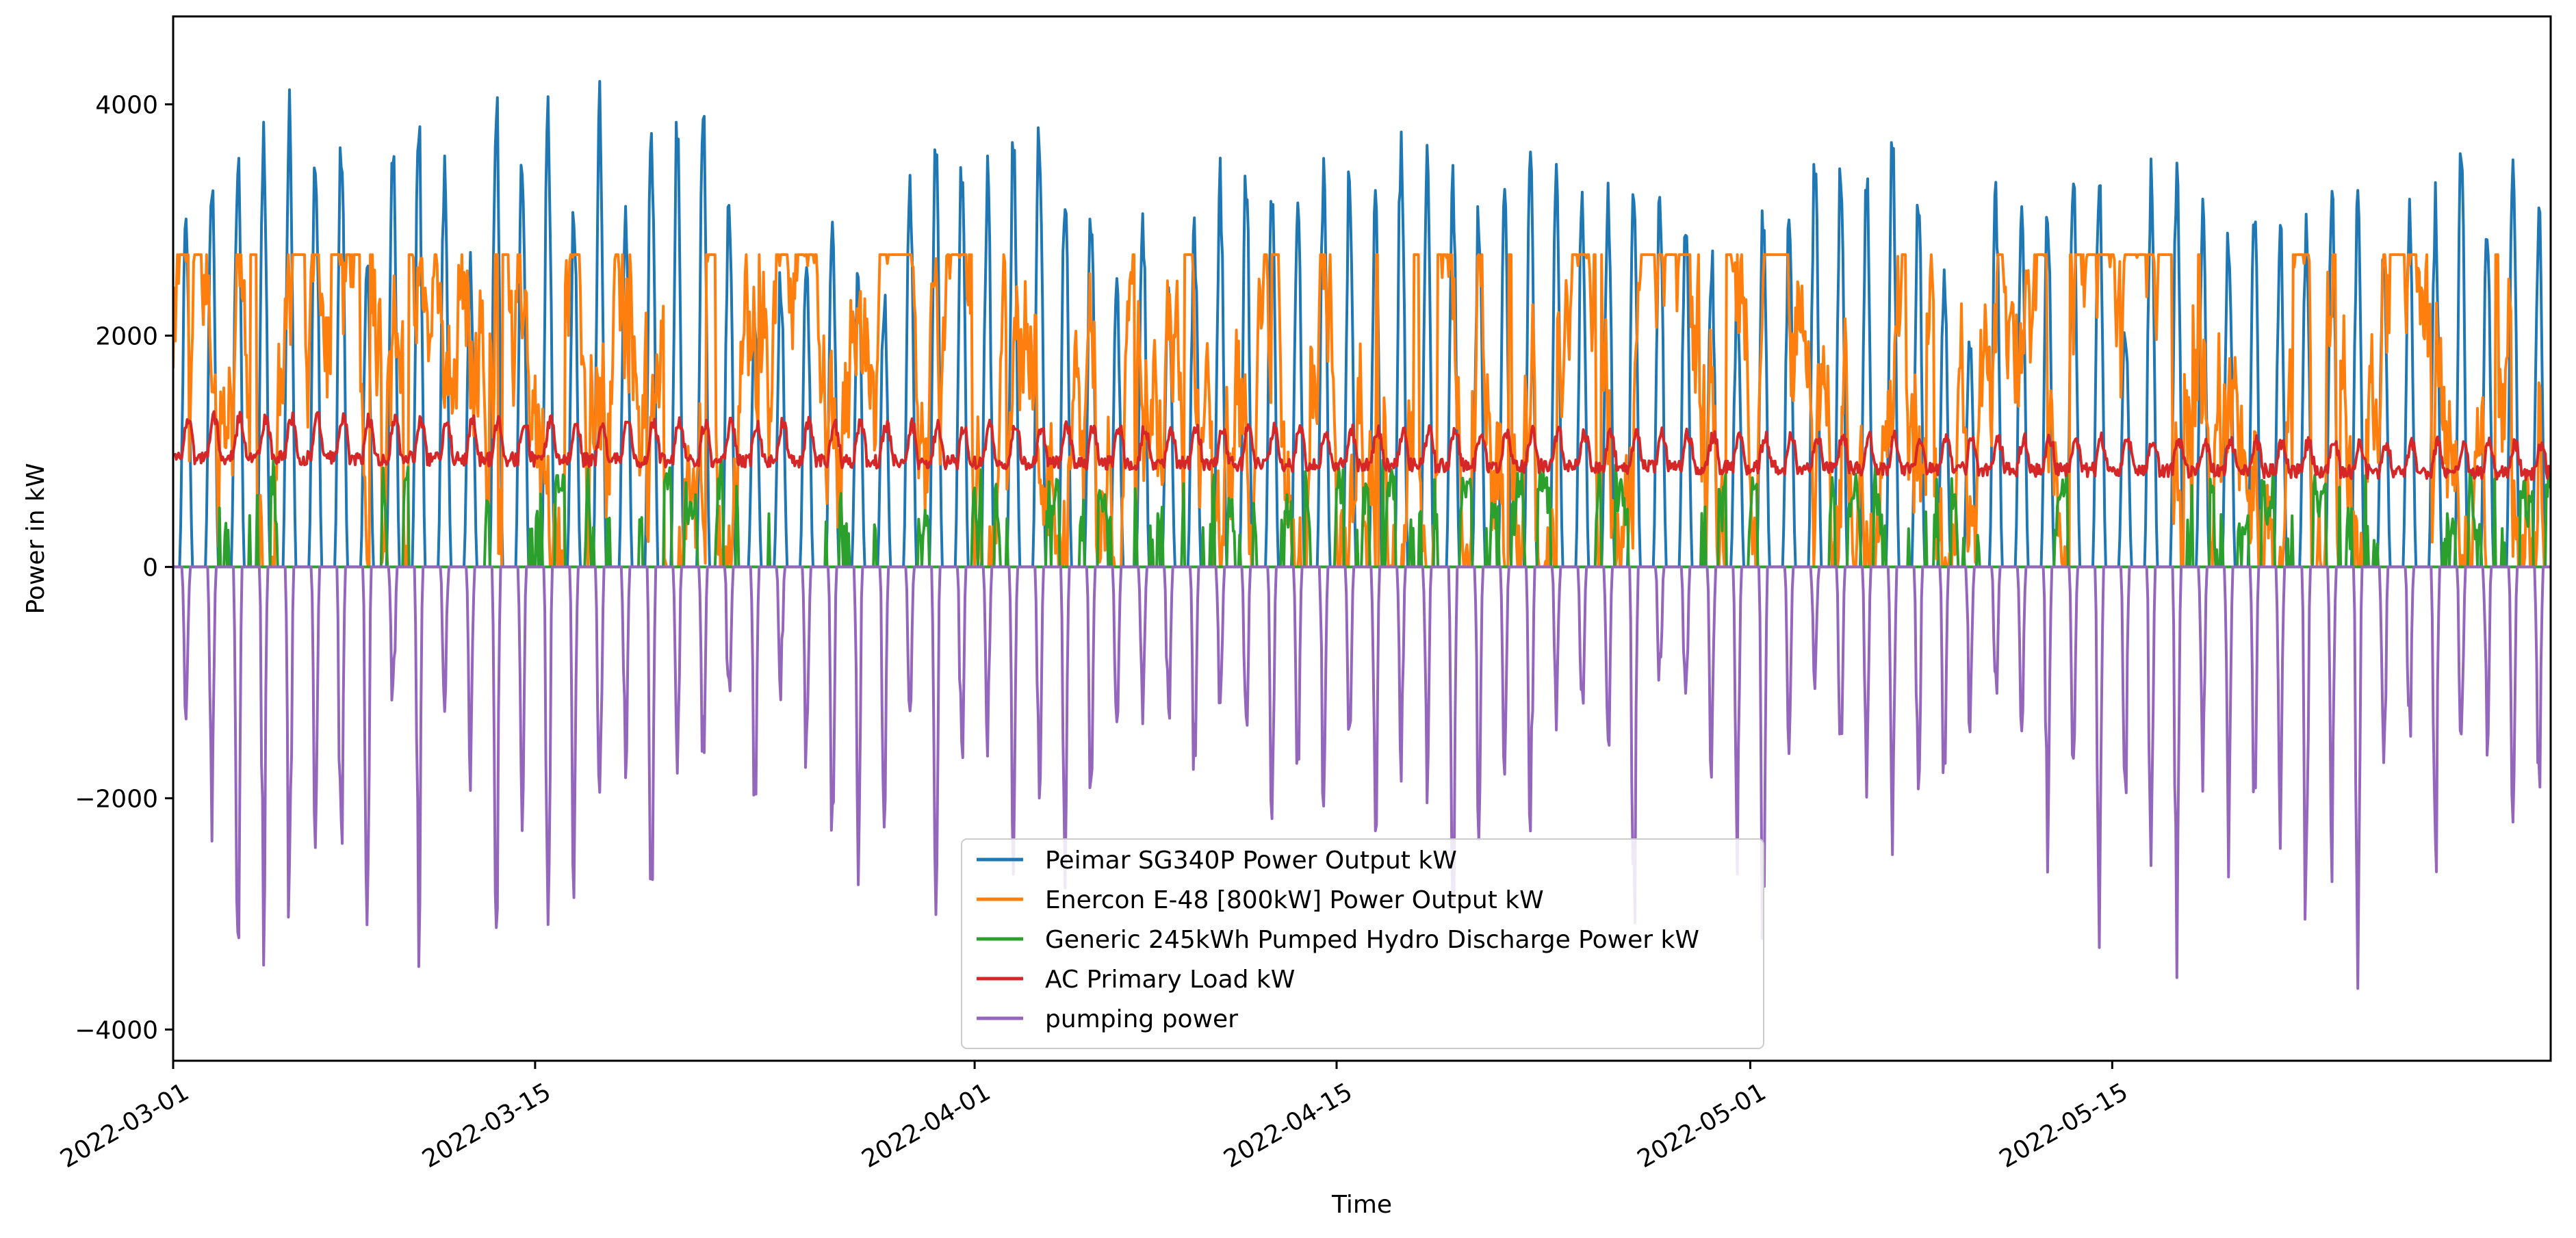  Describe the element at coordinates (1294, 900) in the screenshot. I see `legend-label: Enercon E-48 [800kW] Power Output kW` at that location.